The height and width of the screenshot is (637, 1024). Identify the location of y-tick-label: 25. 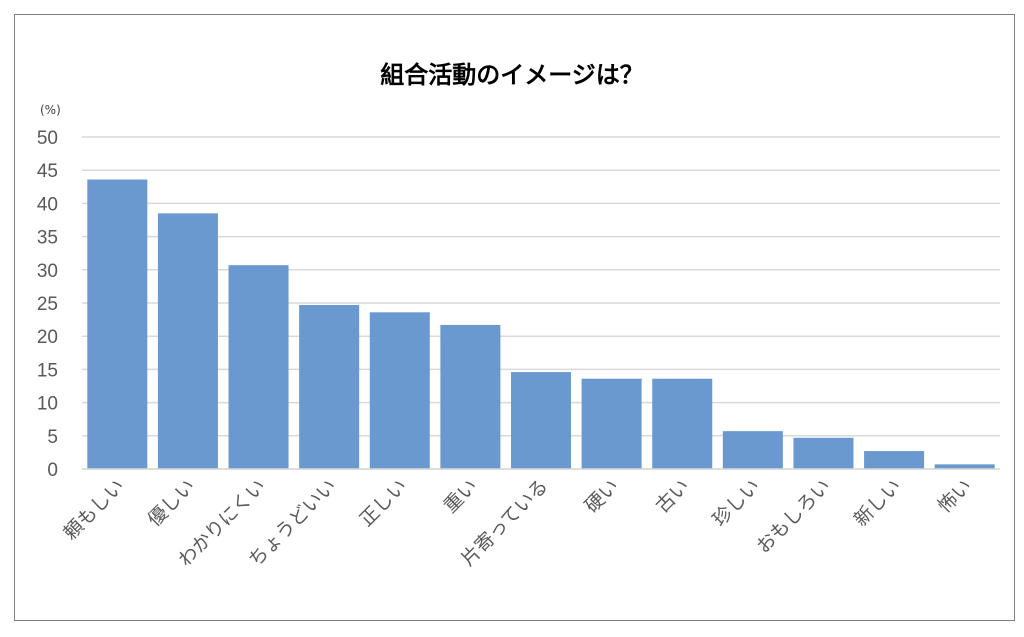
(47, 304).